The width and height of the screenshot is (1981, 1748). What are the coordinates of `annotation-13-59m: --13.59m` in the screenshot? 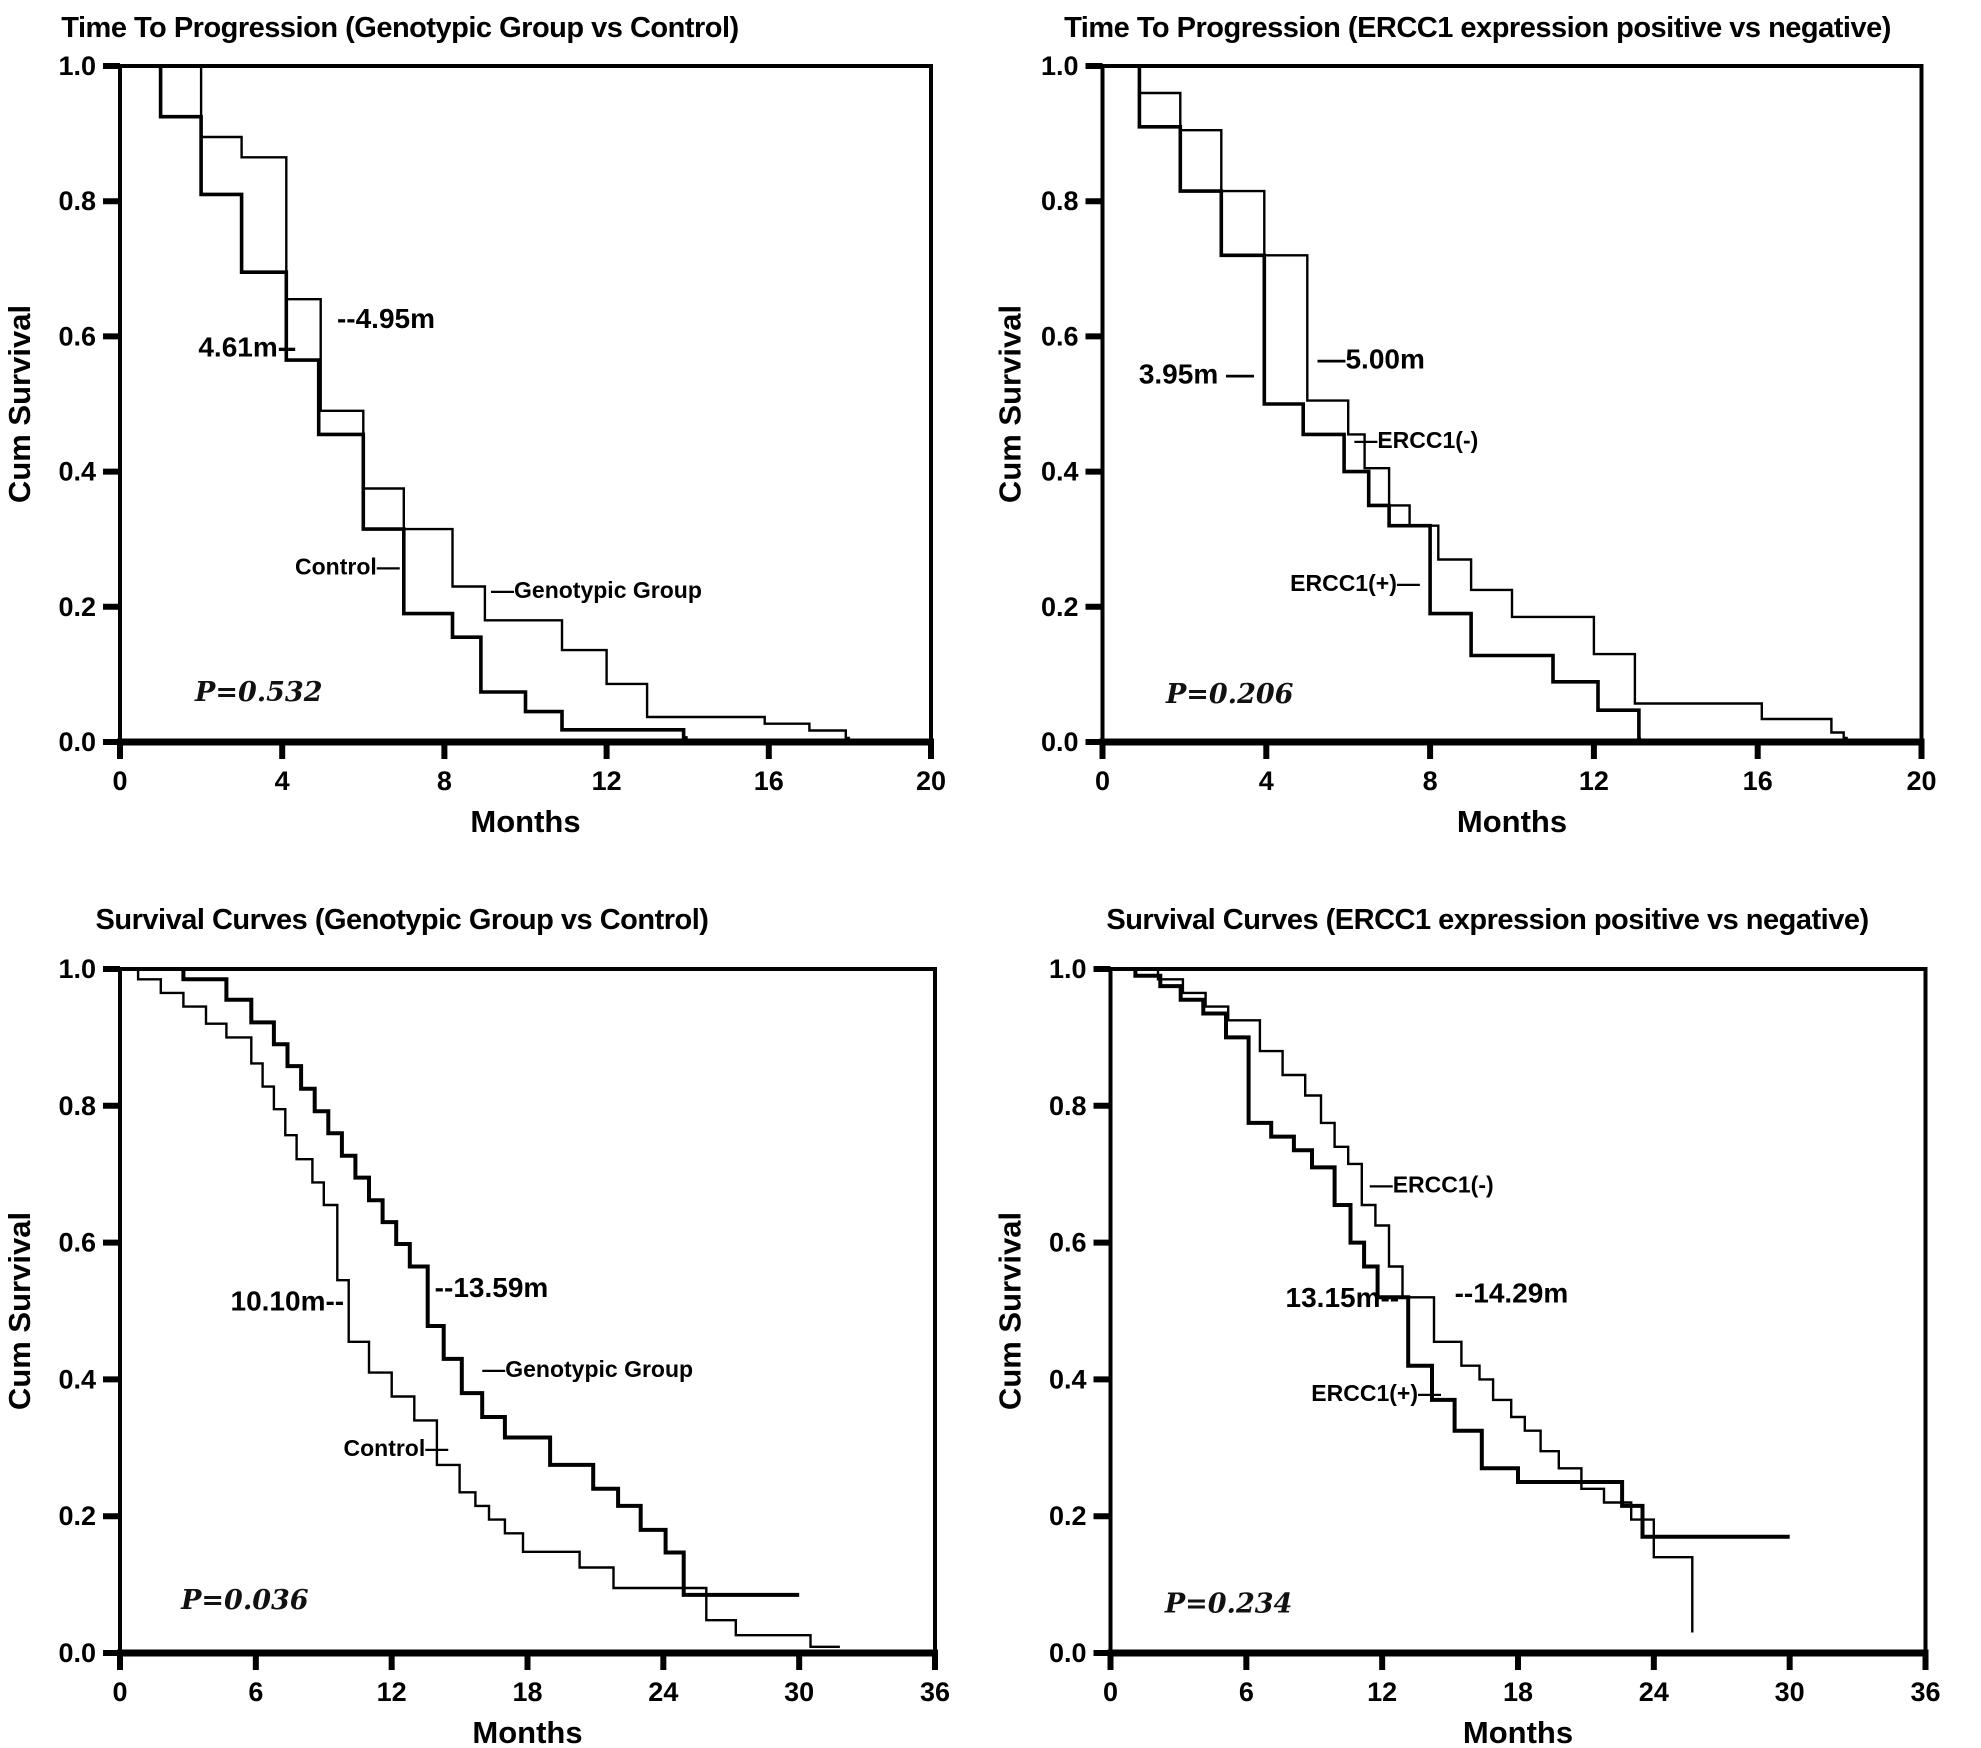 It's located at (492, 1287).